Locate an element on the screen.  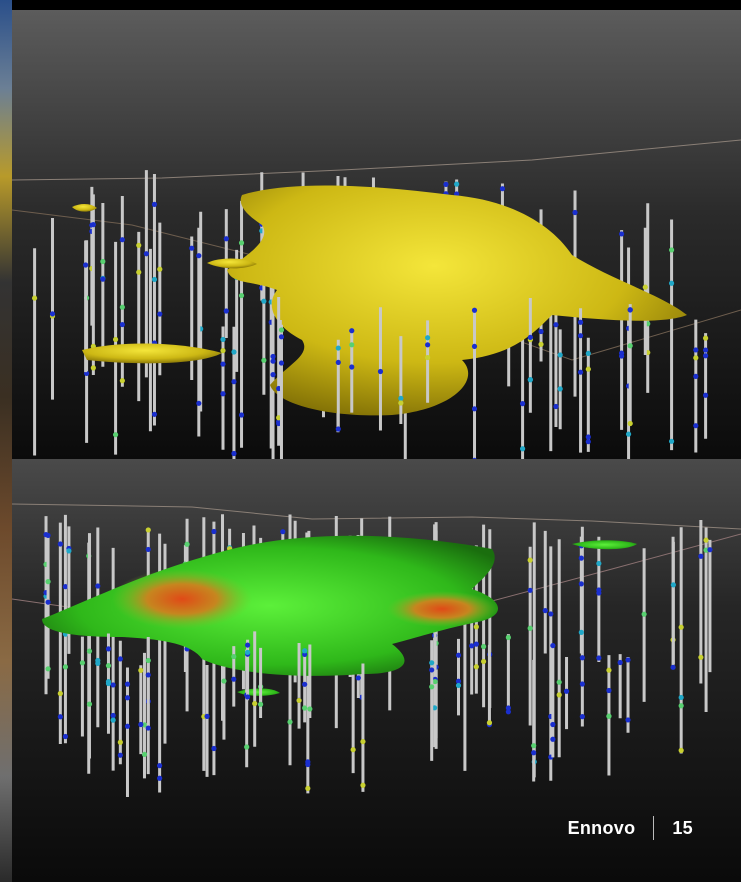
footer-divider is located at coordinates (654, 828).